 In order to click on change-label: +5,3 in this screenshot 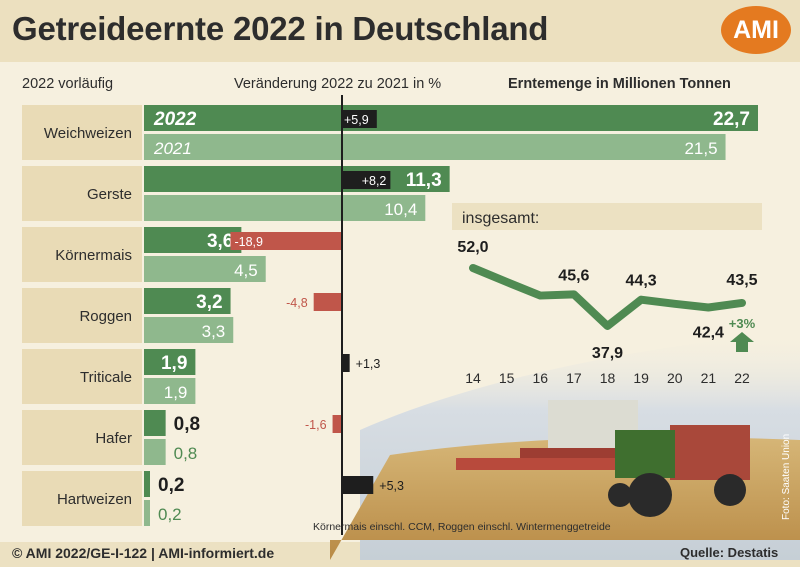, I will do `click(391, 486)`.